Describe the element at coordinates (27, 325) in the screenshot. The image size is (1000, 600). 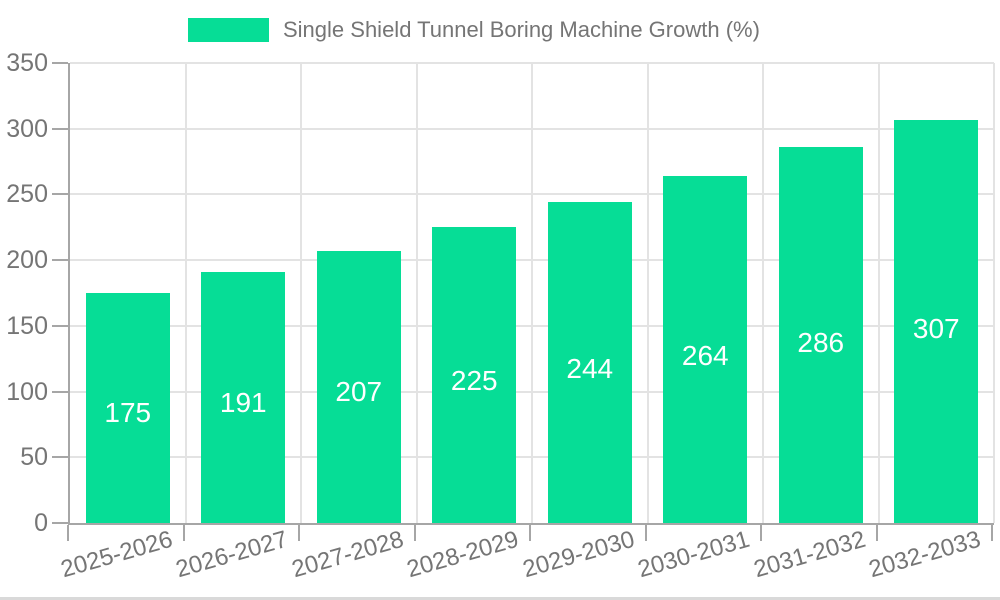
I see `y-tick-label: 150` at that location.